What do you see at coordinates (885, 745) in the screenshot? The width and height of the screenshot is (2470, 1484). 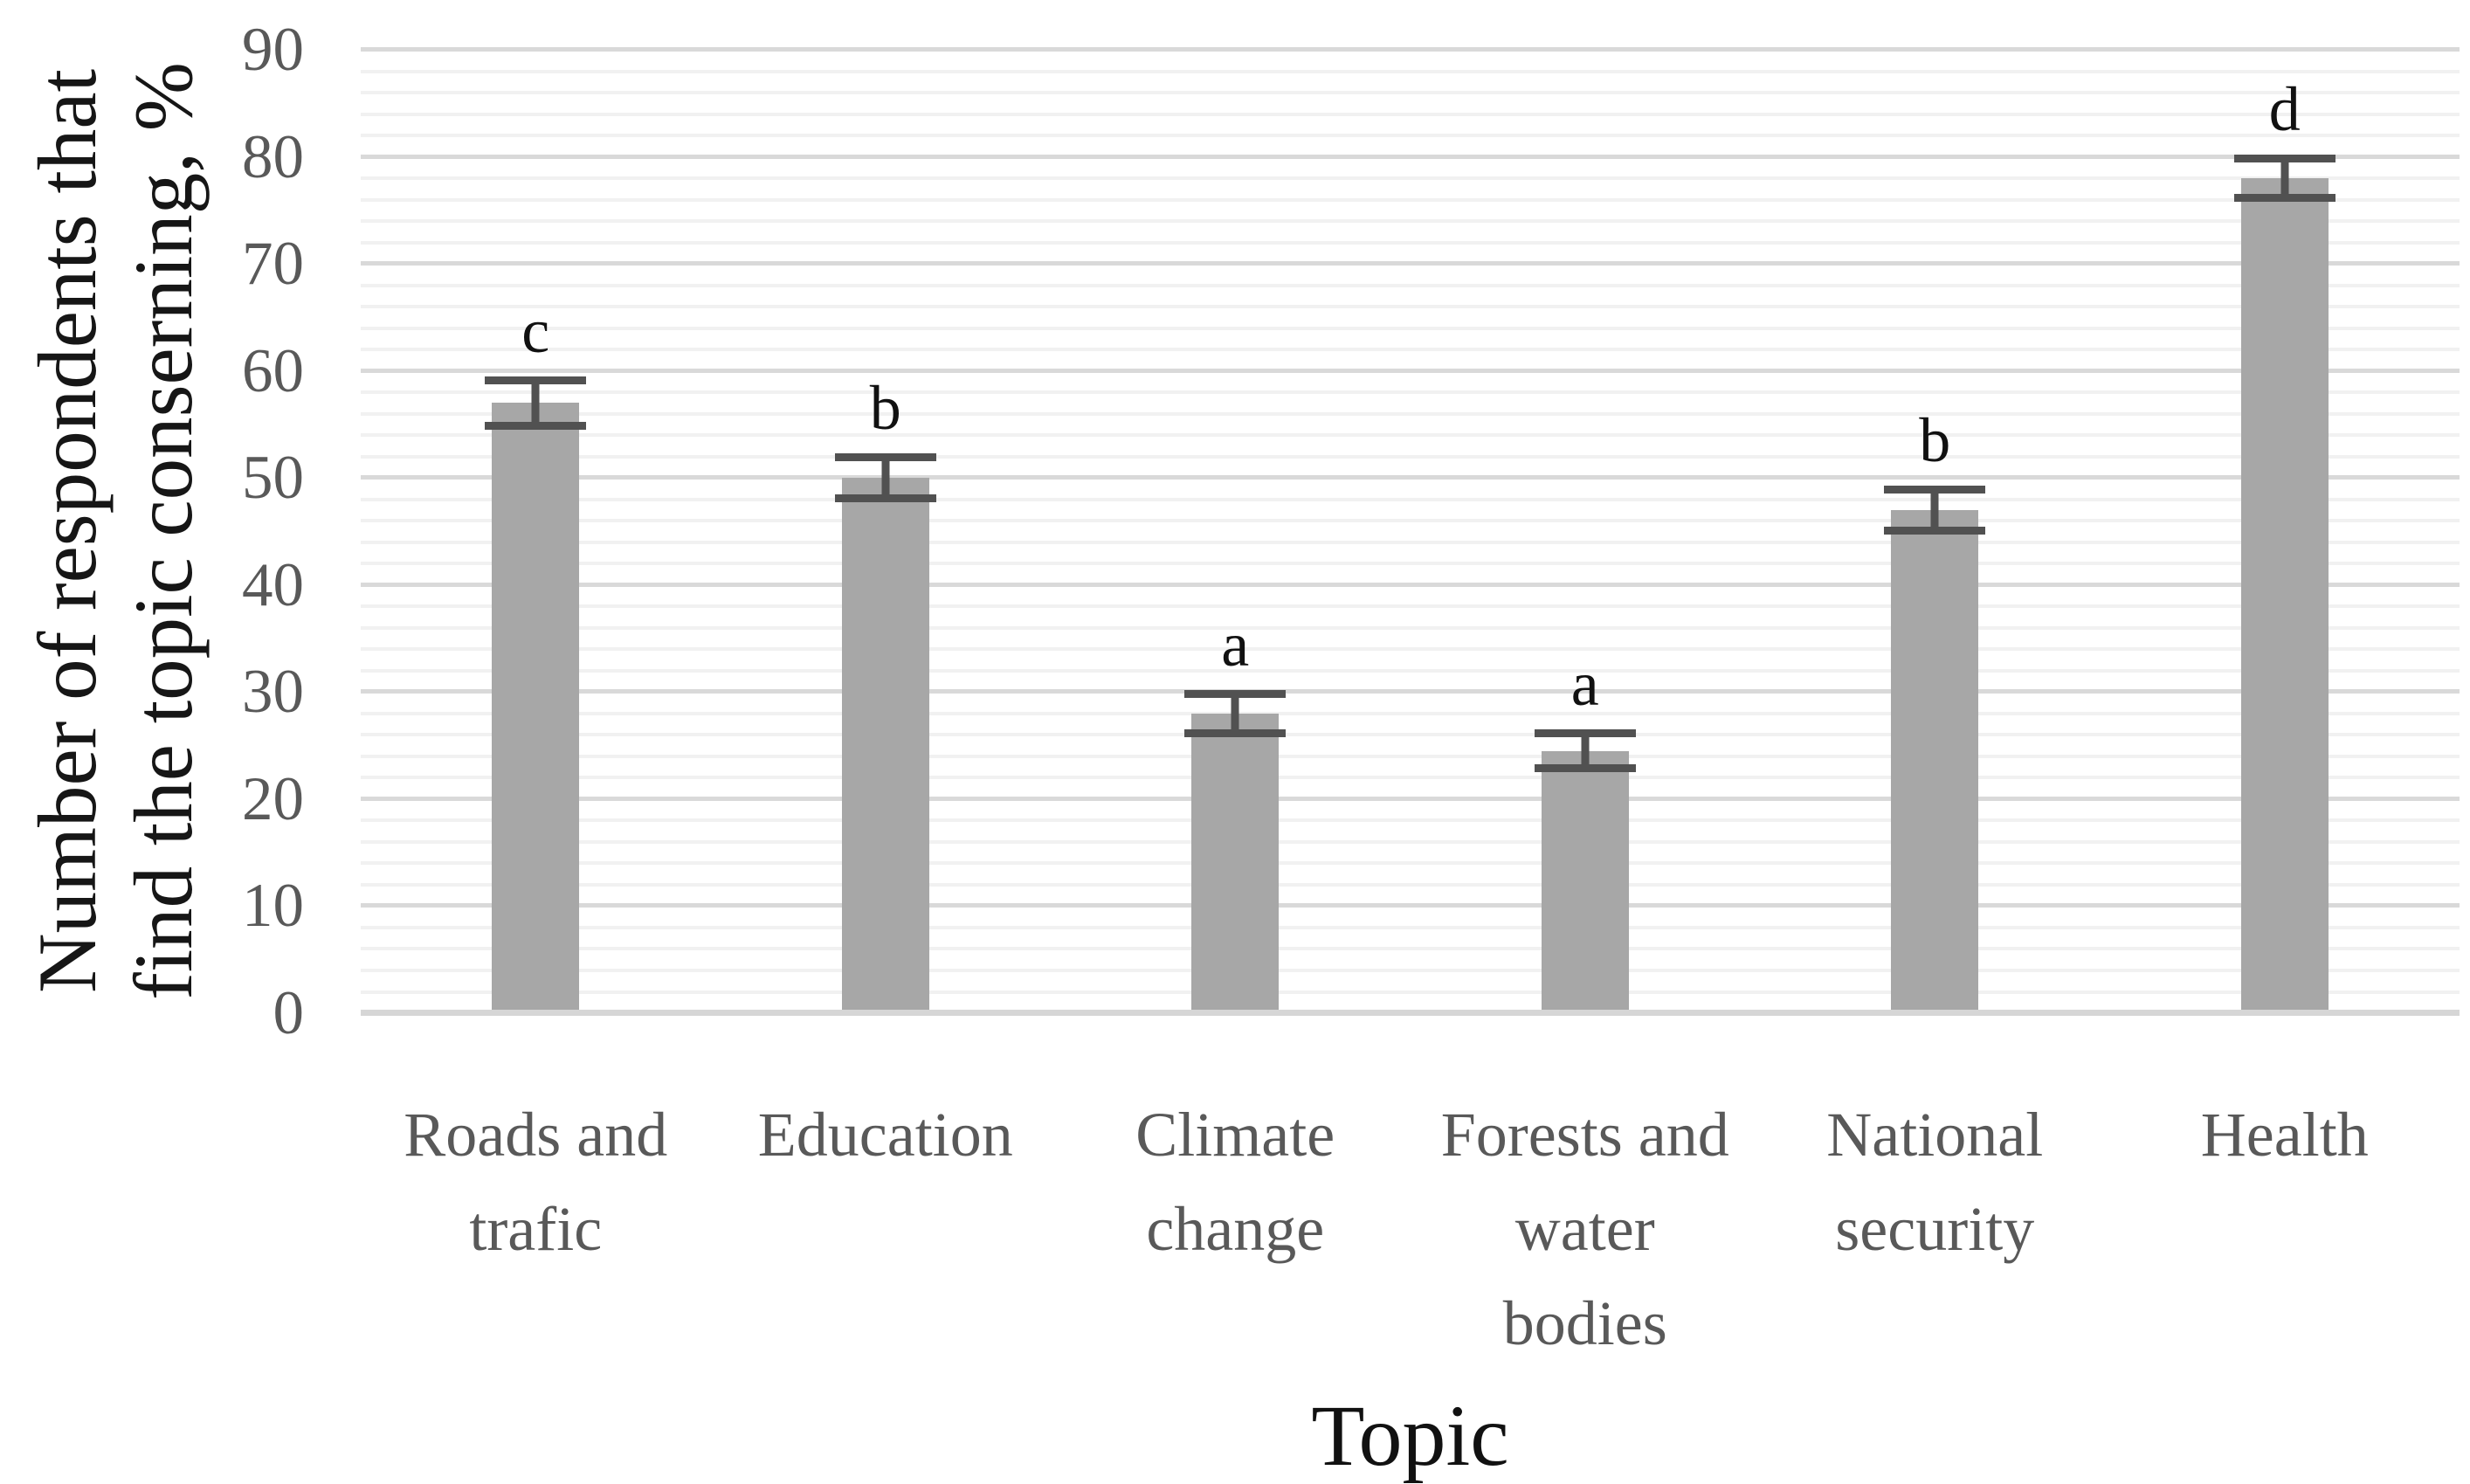 I see `bar-education` at bounding box center [885, 745].